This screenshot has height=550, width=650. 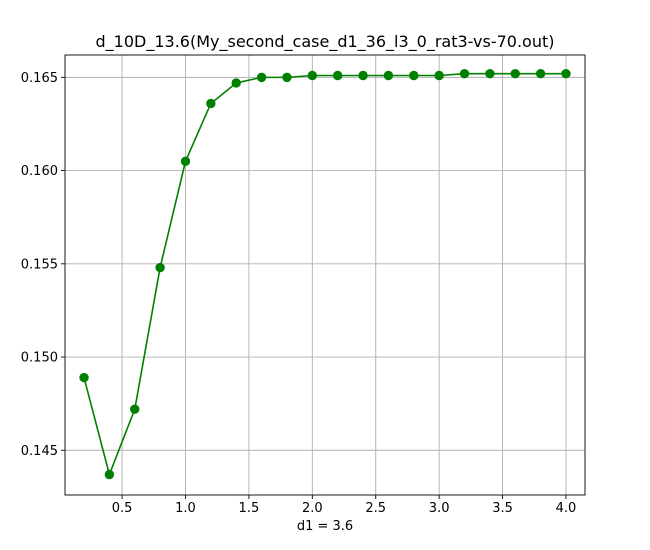 I want to click on y-tick-label: 0.160, so click(x=39, y=171).